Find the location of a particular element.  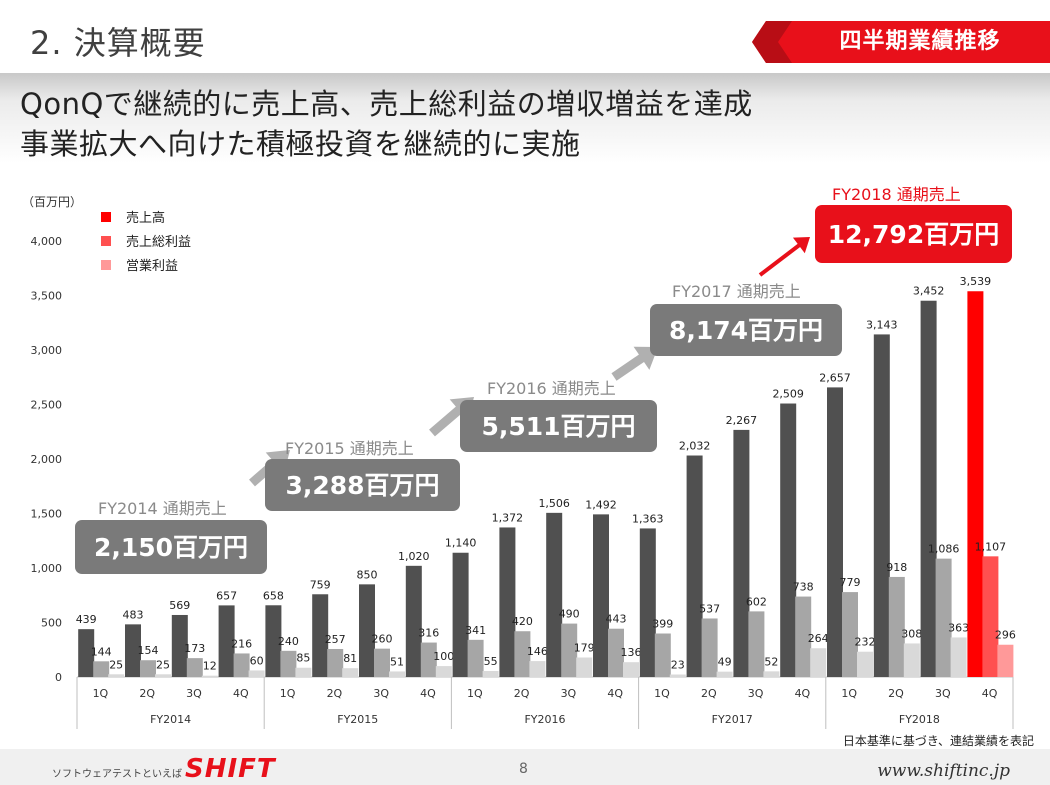

sales-label: 657 is located at coordinates (226, 595).